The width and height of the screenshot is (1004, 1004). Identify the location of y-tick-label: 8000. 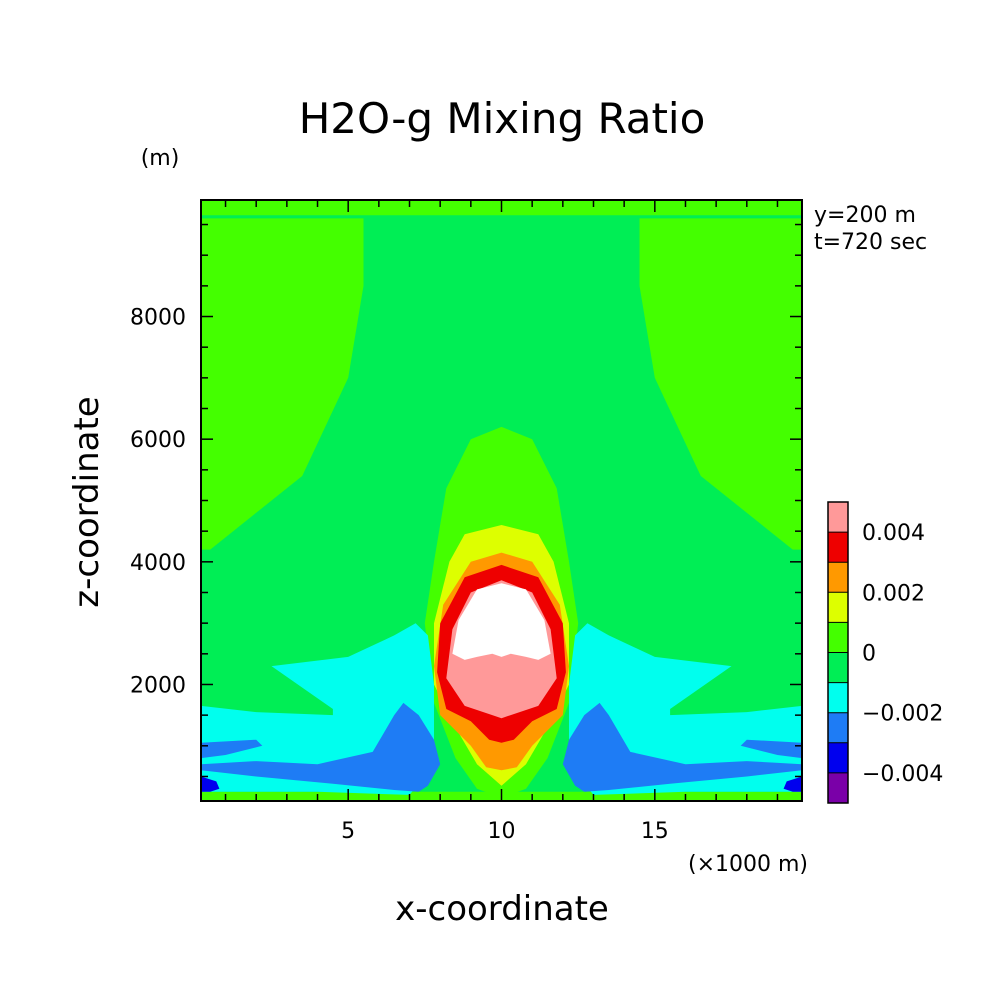
(158, 318).